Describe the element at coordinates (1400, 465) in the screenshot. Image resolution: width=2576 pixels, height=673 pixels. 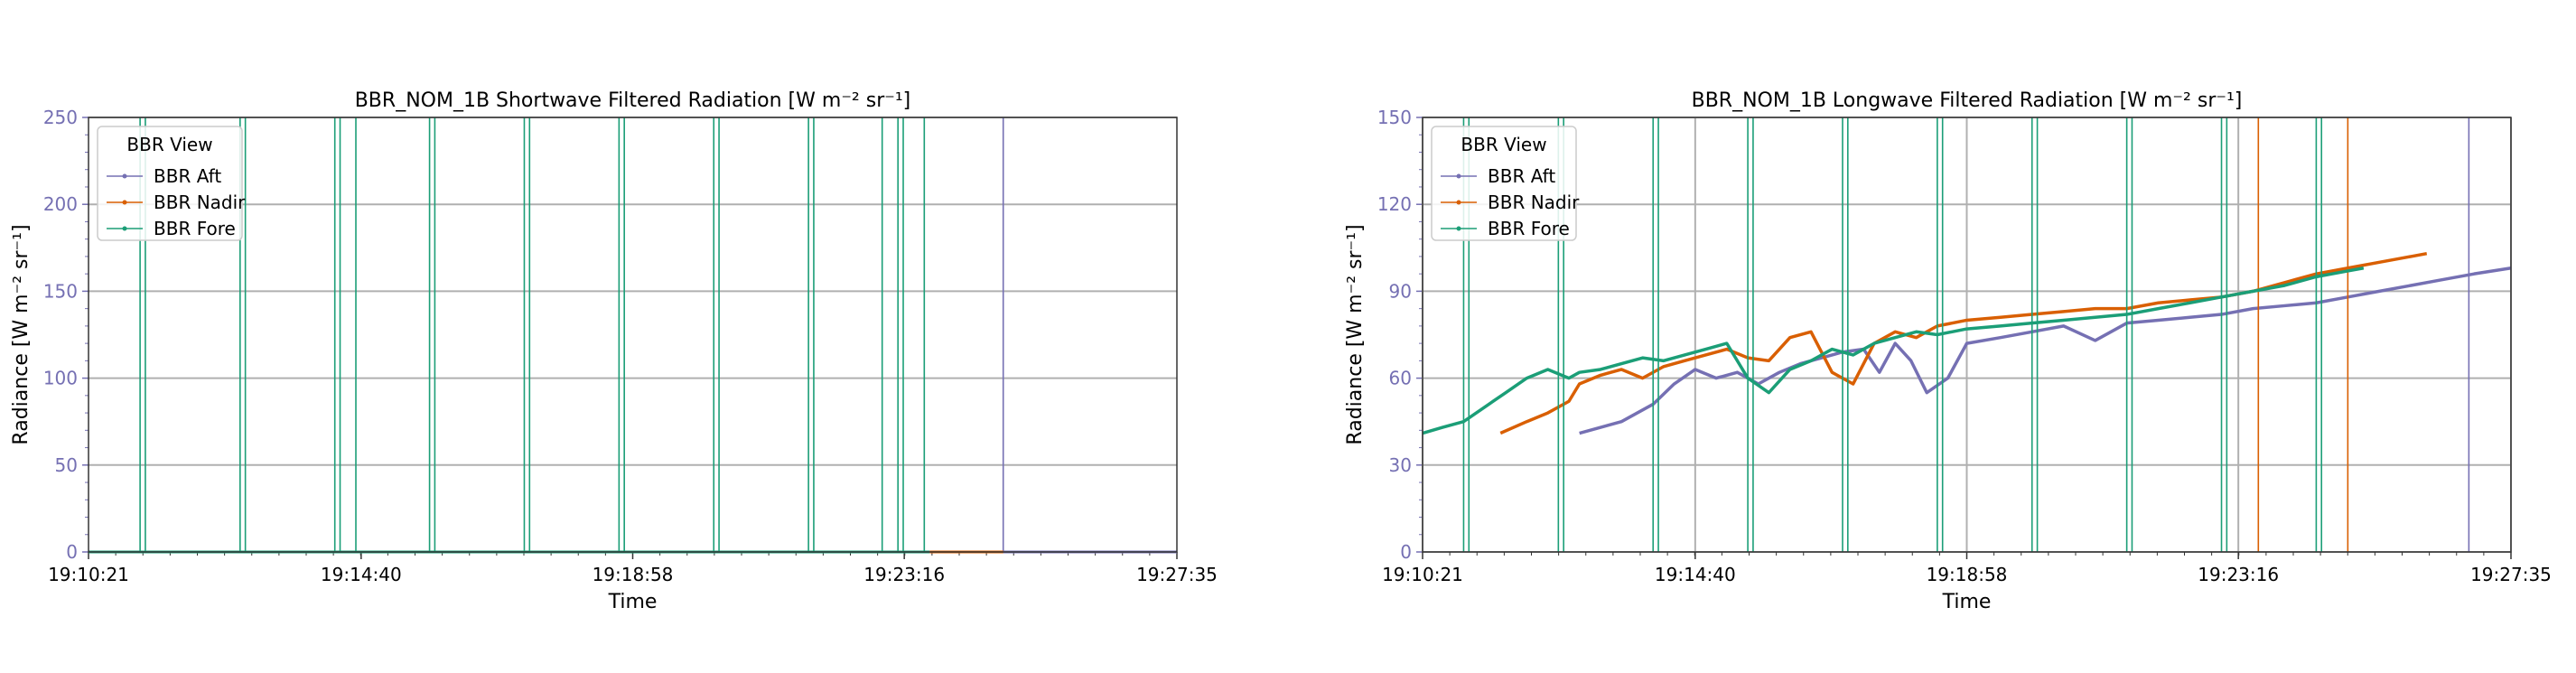
I see `y-tick-label: 30` at that location.